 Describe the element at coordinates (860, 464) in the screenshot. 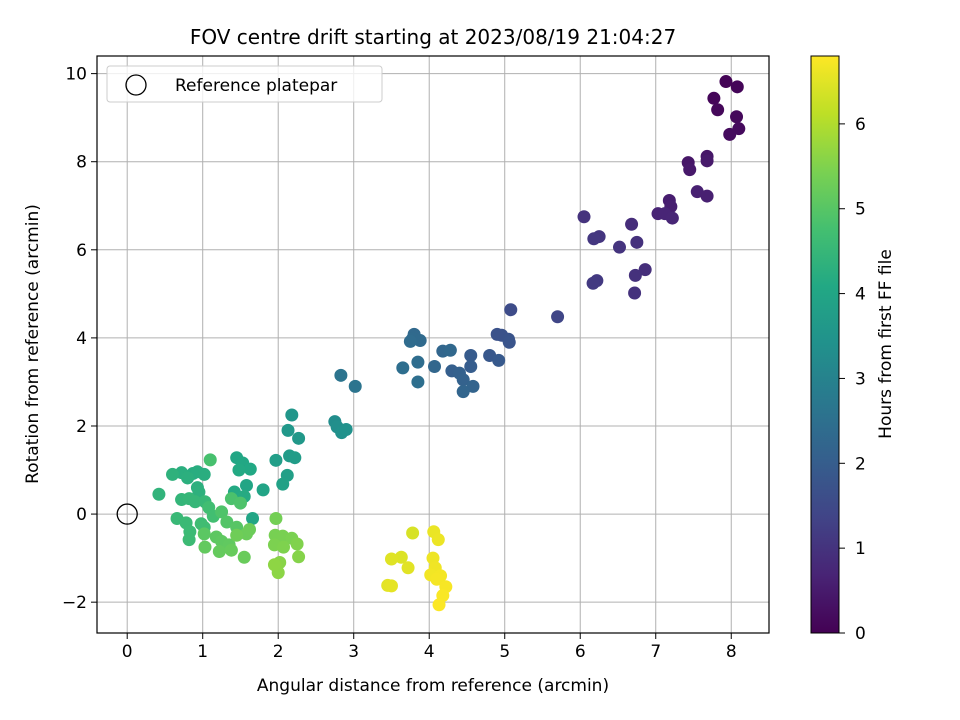

I see `colorbar-tick-label: 2` at that location.